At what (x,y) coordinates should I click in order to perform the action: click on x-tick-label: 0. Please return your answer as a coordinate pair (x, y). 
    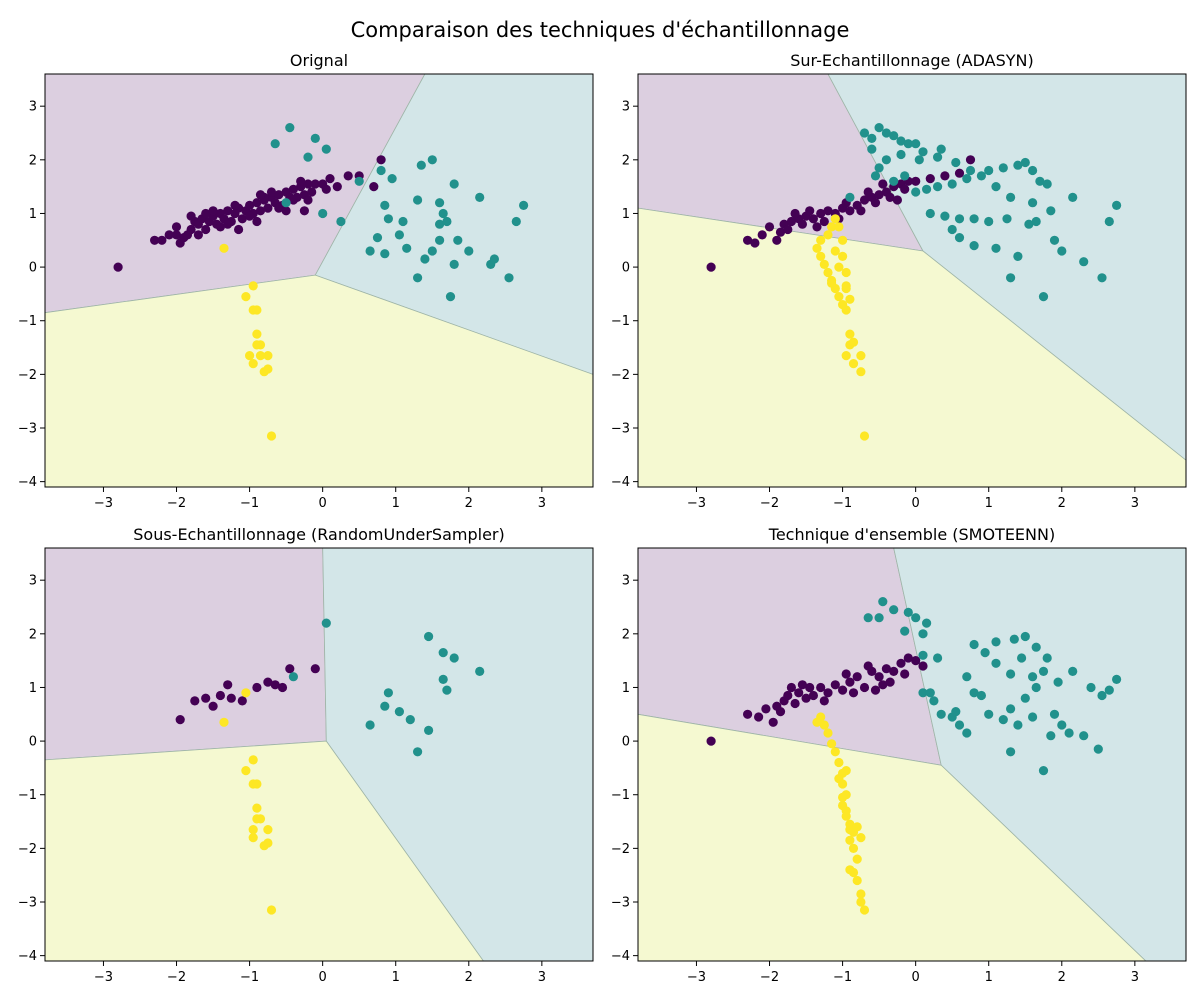
    Looking at the image, I should click on (323, 503).